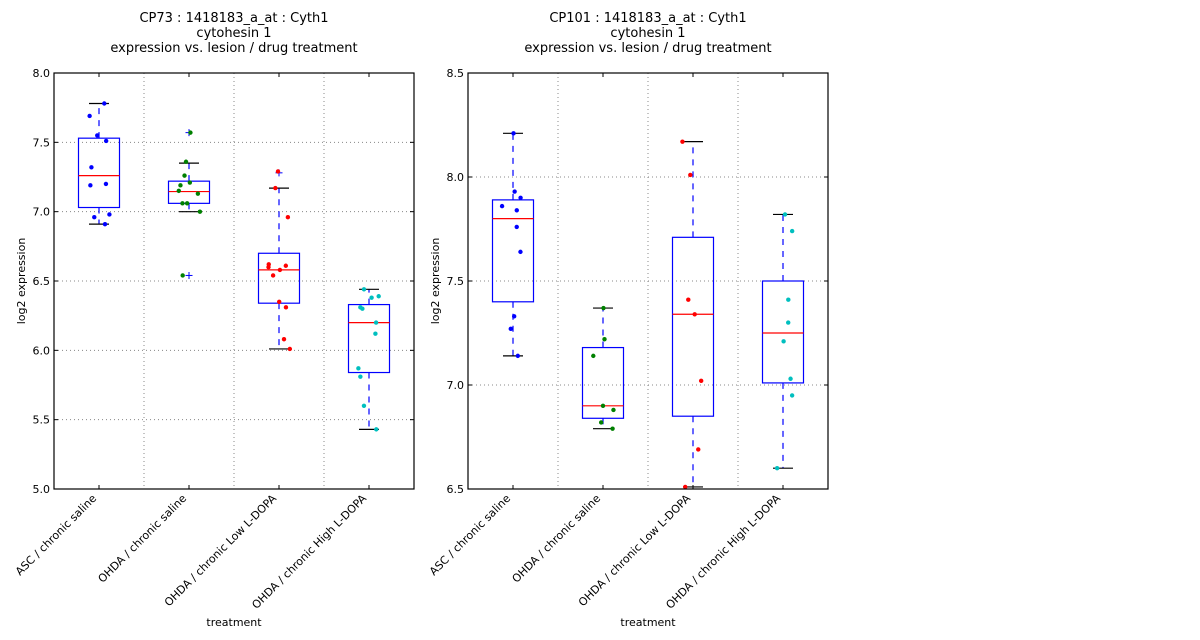 This screenshot has height=640, width=1200. What do you see at coordinates (42, 420) in the screenshot?
I see `y-tick-label: 5.5` at bounding box center [42, 420].